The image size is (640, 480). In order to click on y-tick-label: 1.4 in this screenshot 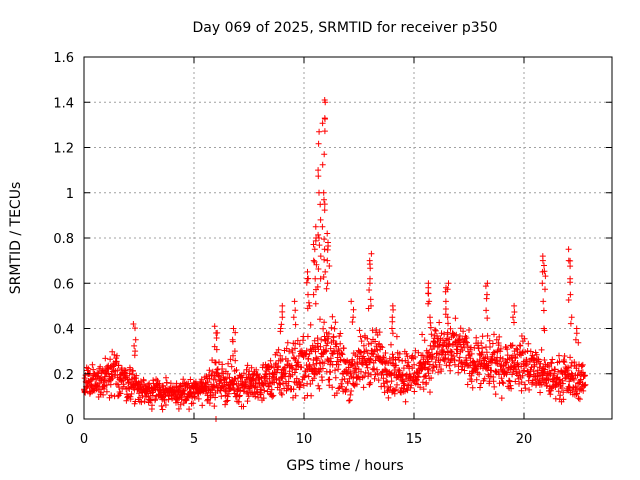, I will do `click(63, 103)`.